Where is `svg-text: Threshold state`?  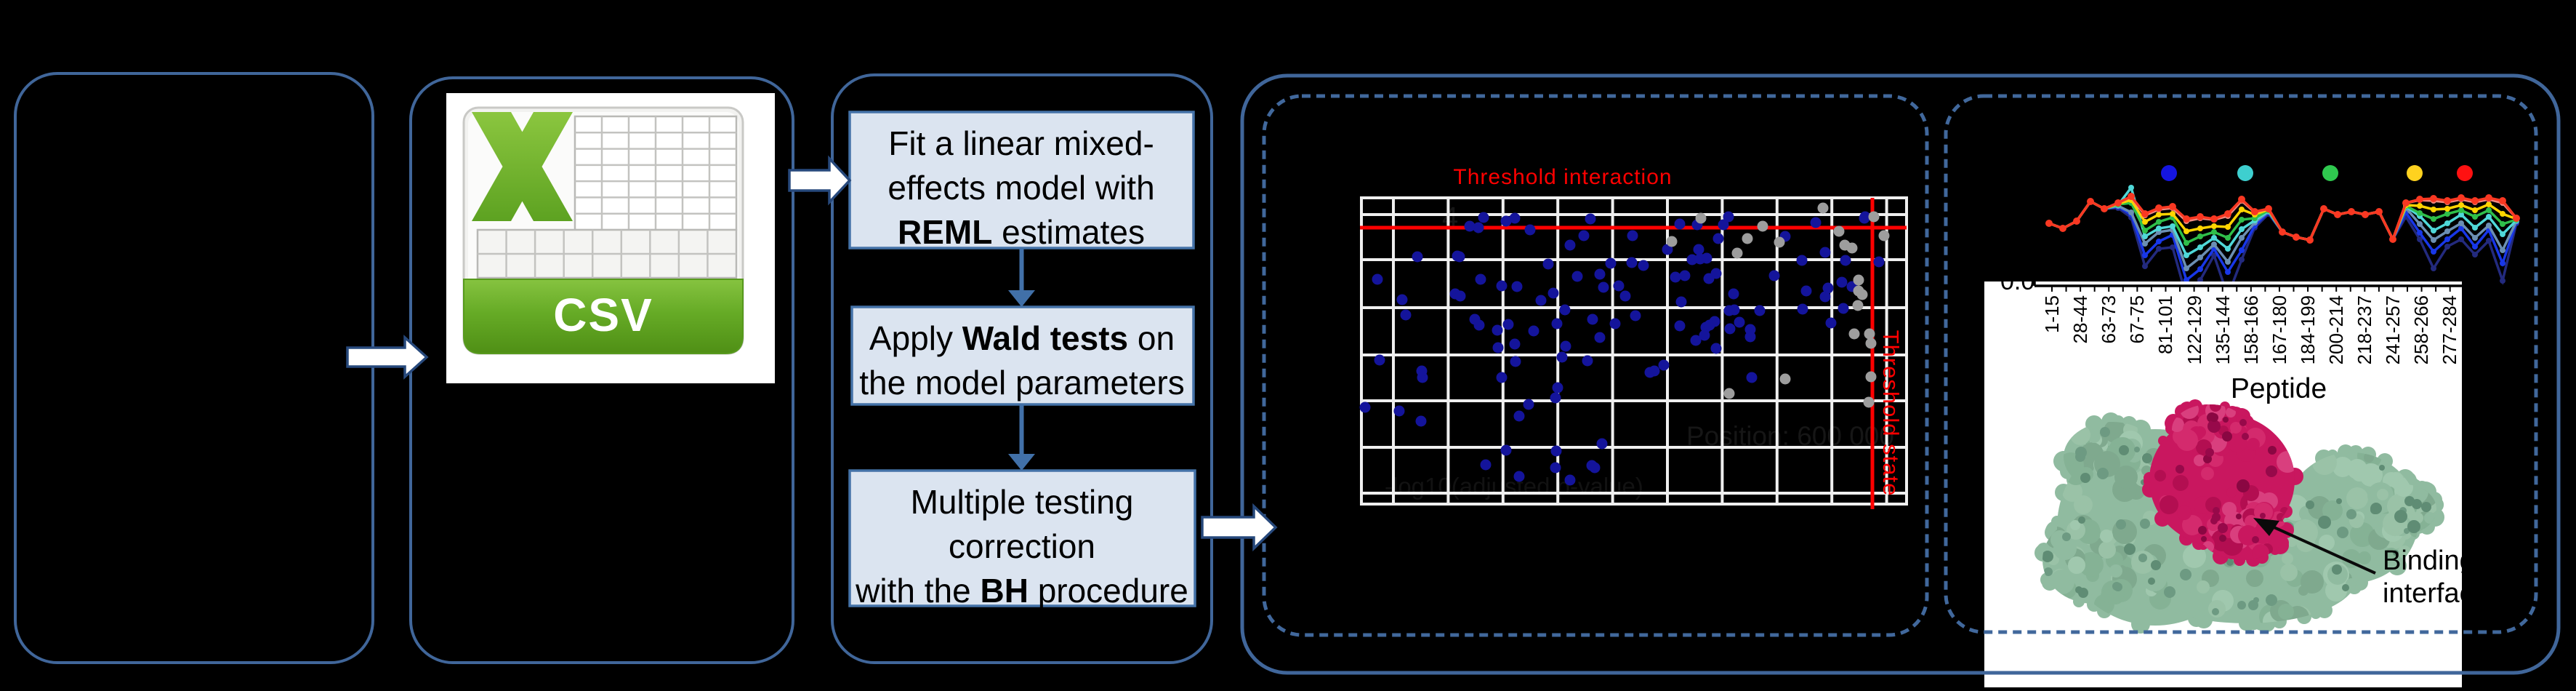
svg-text: Threshold state is located at coordinates (1891, 413).